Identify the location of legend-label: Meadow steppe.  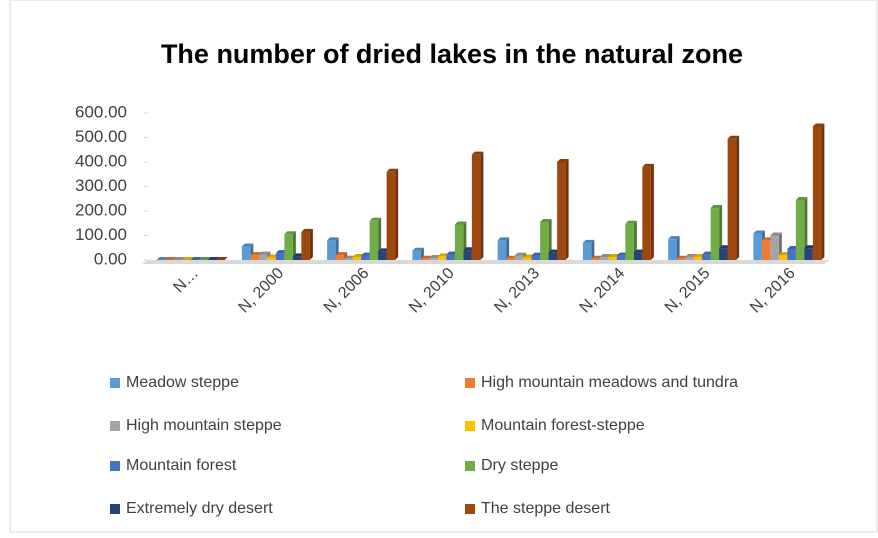
(182, 382).